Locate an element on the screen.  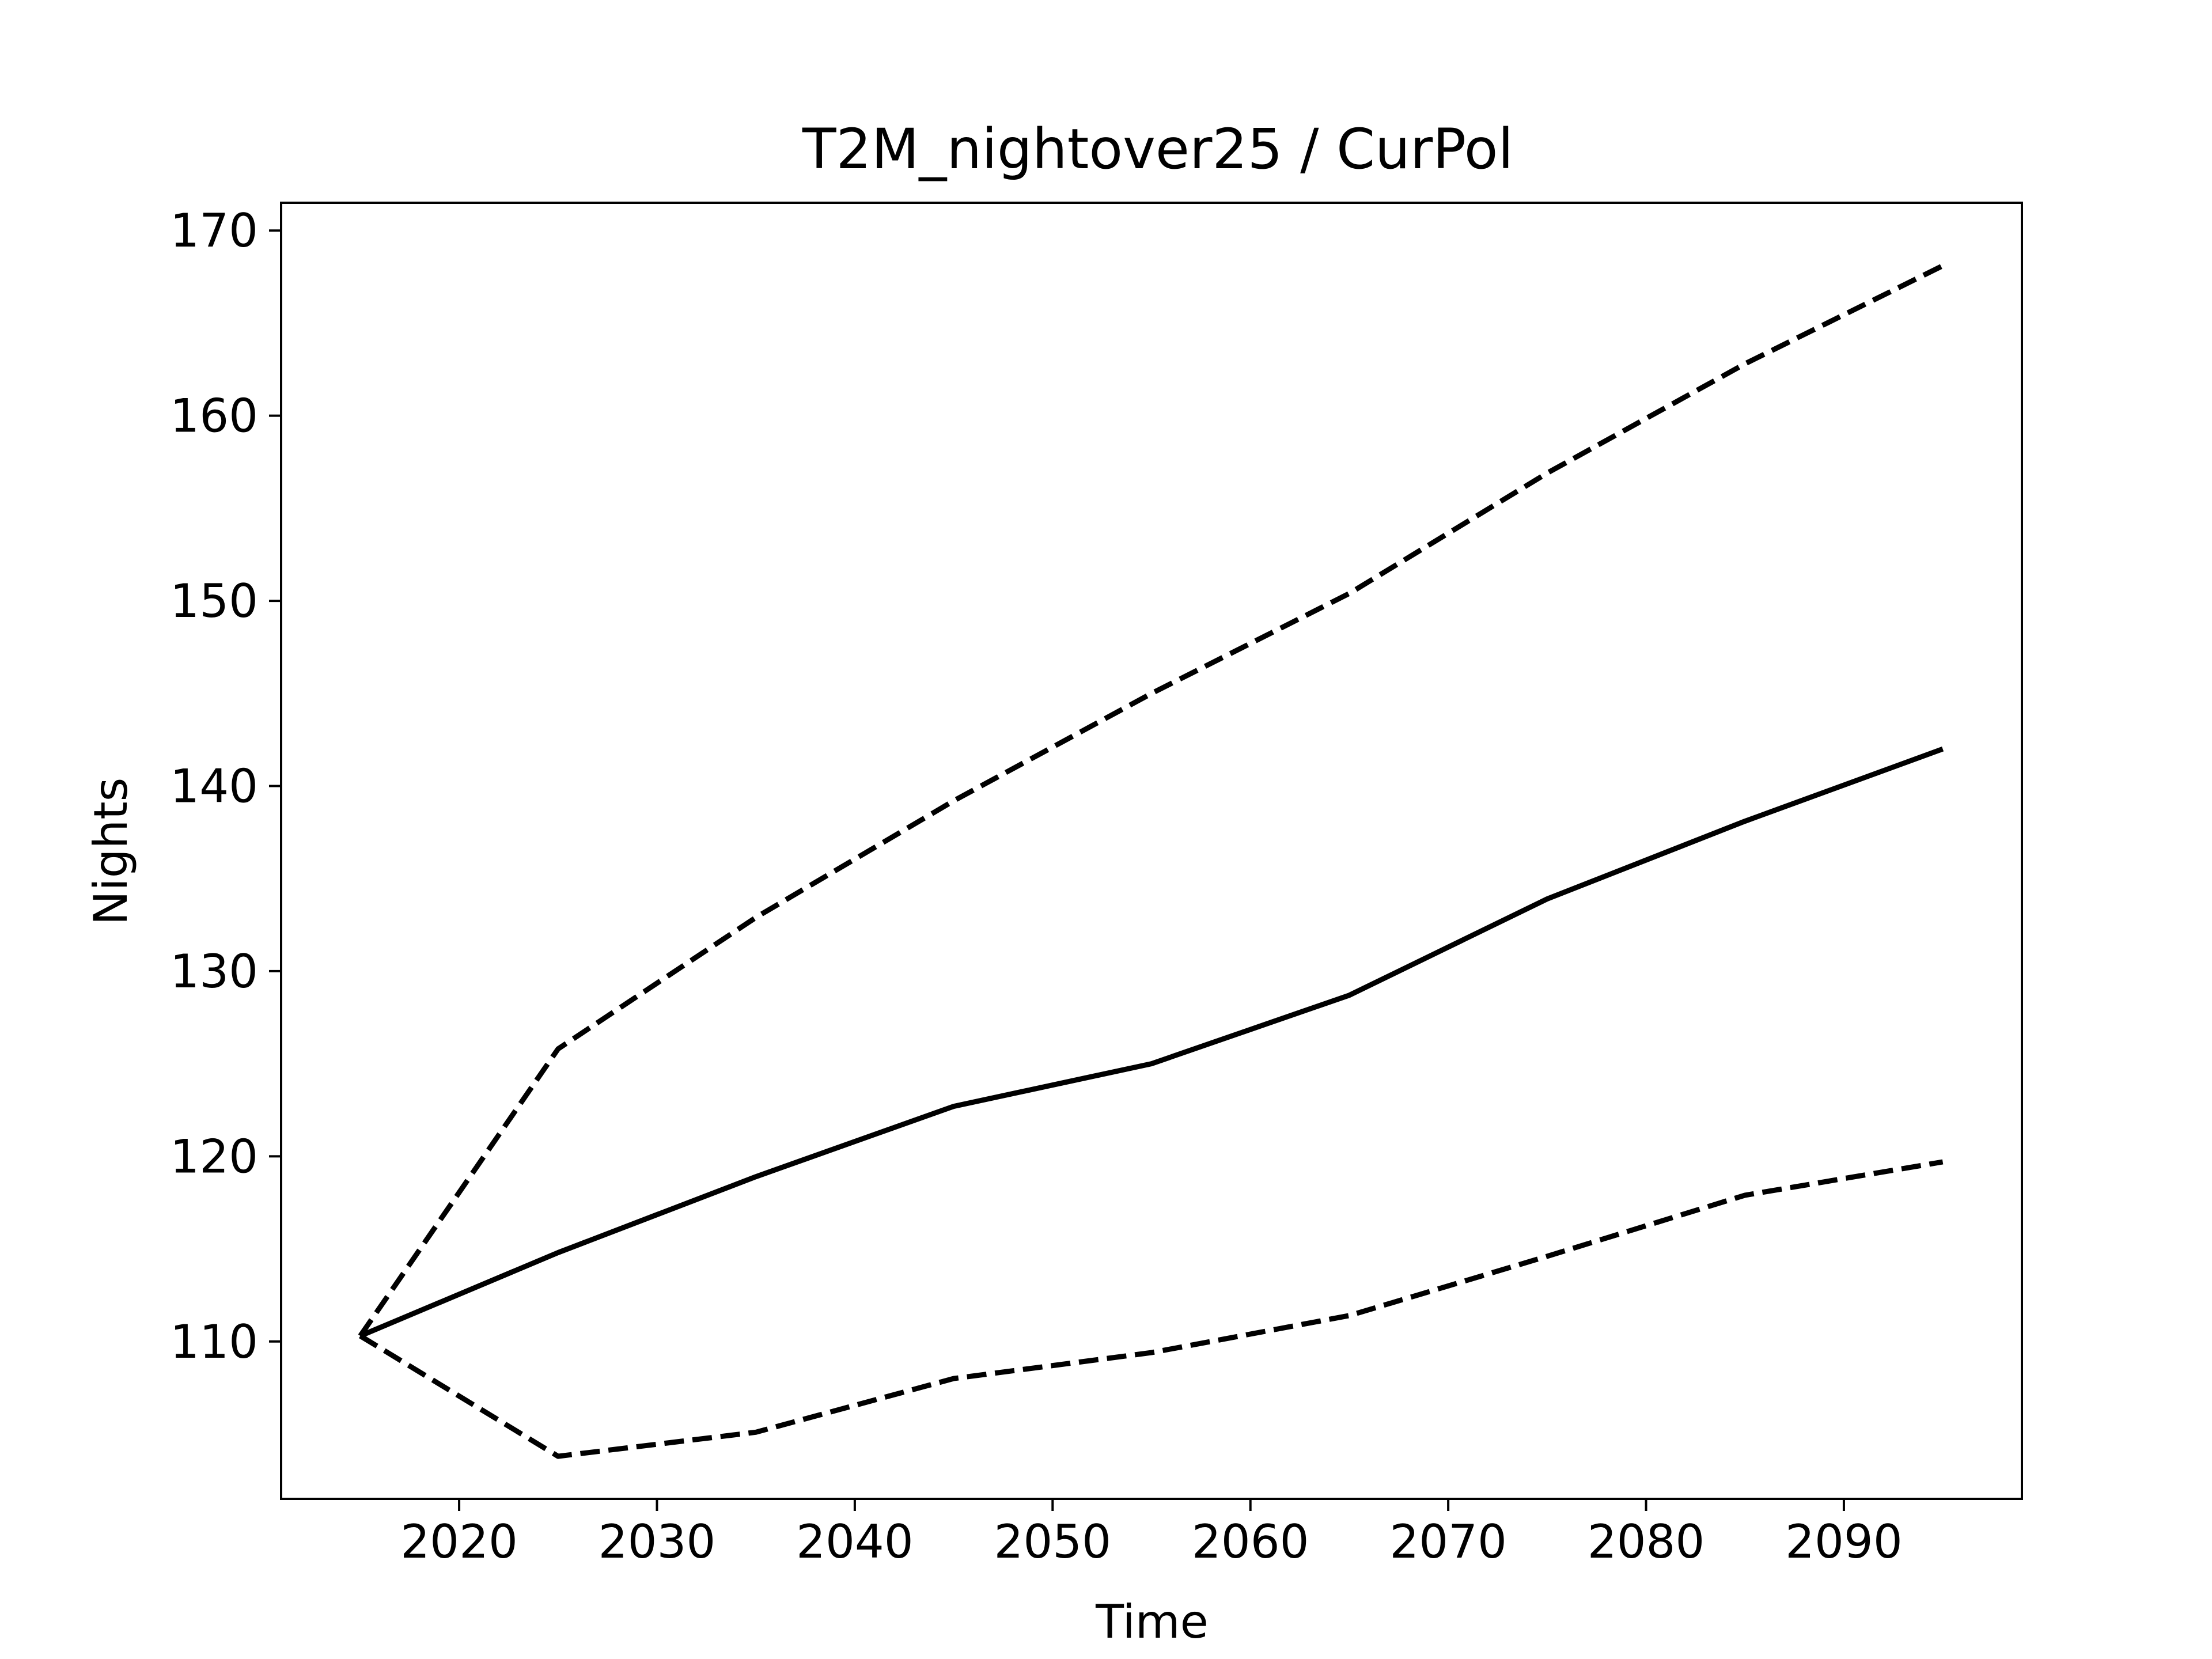
y-tick-label: 160 is located at coordinates (214, 416).